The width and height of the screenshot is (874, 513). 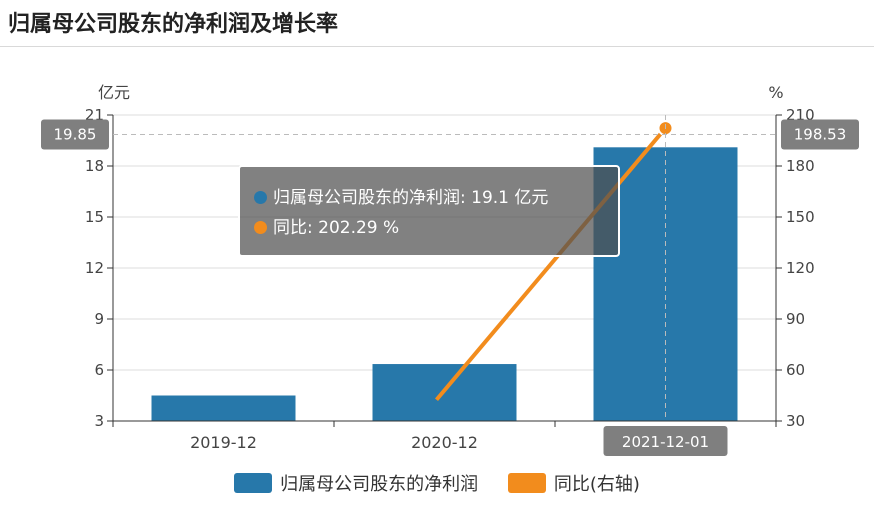 What do you see at coordinates (596, 484) in the screenshot?
I see `legend-label-yoy: 同比(右轴)` at bounding box center [596, 484].